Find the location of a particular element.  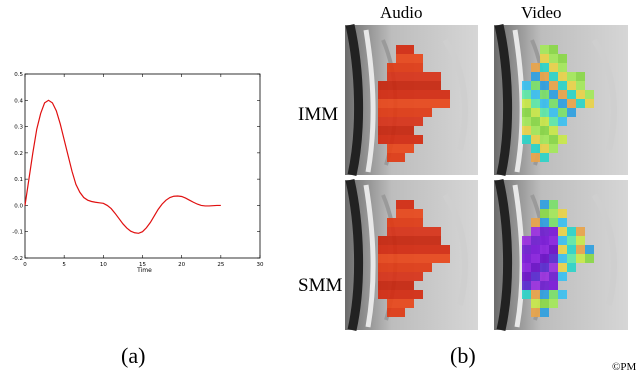

x-axis-label: Time is located at coordinates (144, 270).